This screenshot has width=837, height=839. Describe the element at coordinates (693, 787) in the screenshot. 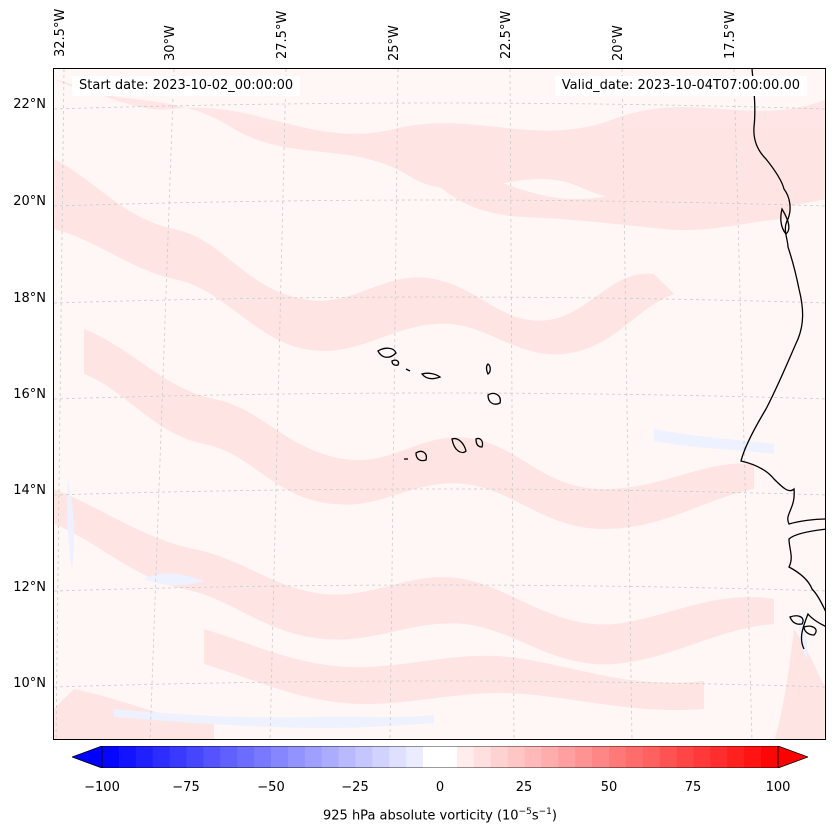

I see `colorbar-tick-75: 75` at that location.